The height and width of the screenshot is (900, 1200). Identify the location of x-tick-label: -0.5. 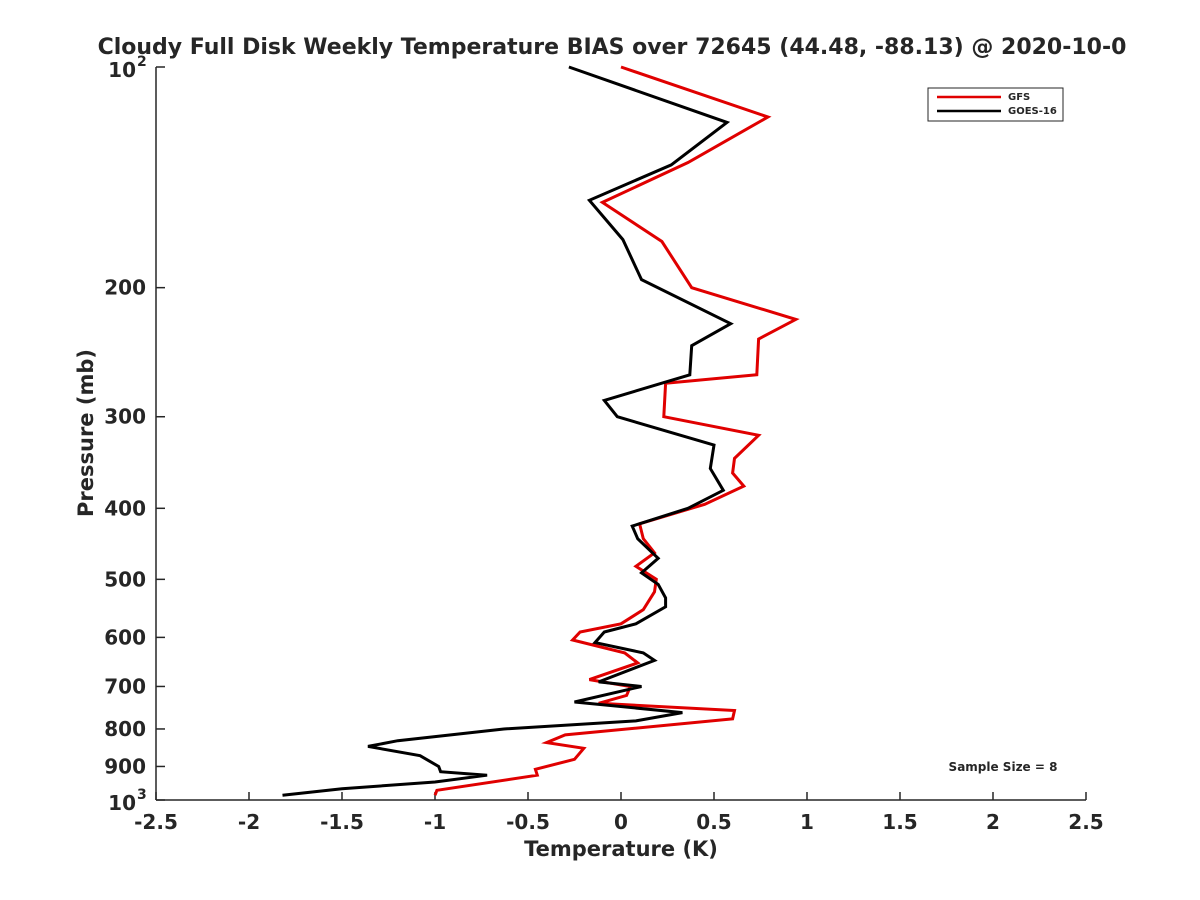
(528, 822).